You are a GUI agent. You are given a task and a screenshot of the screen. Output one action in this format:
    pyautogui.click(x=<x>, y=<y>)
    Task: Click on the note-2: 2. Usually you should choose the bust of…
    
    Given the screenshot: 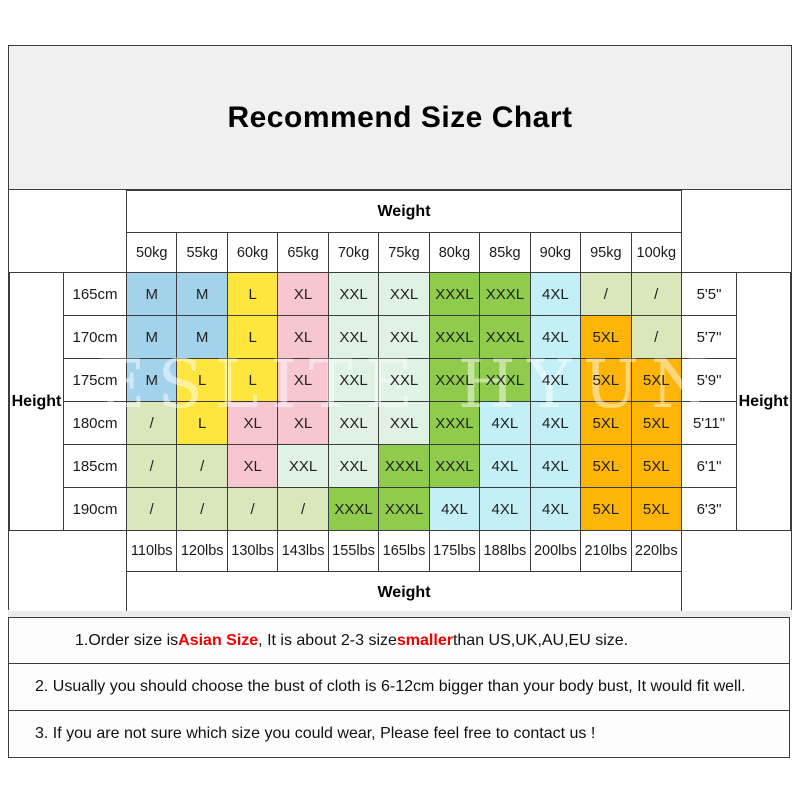 What is the action you would take?
    pyautogui.click(x=399, y=687)
    